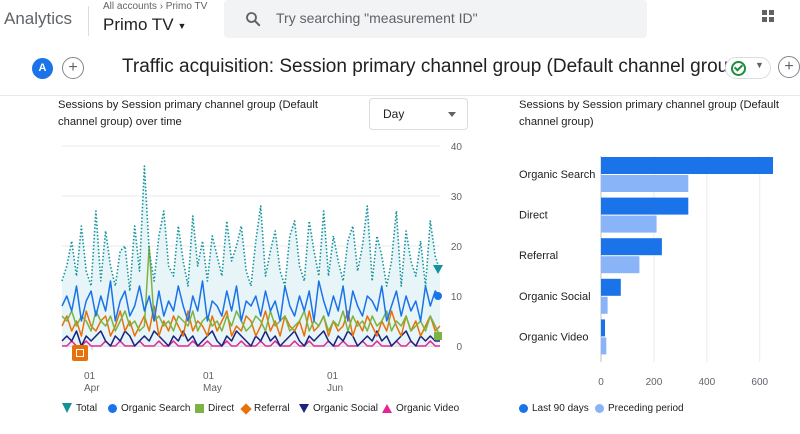  What do you see at coordinates (533, 216) in the screenshot?
I see `category-label: Direct` at bounding box center [533, 216].